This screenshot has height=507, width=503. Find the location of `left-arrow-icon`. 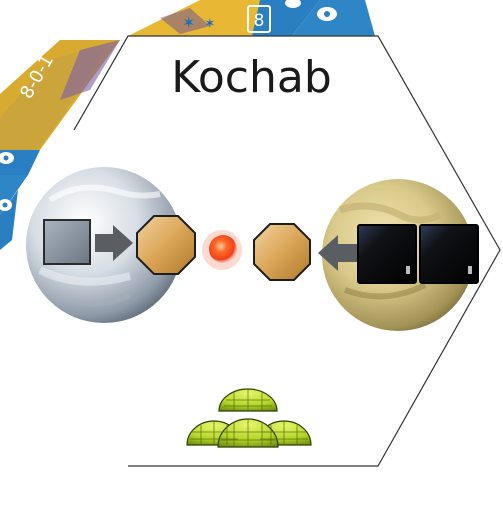

left-arrow-icon is located at coordinates (338, 253).